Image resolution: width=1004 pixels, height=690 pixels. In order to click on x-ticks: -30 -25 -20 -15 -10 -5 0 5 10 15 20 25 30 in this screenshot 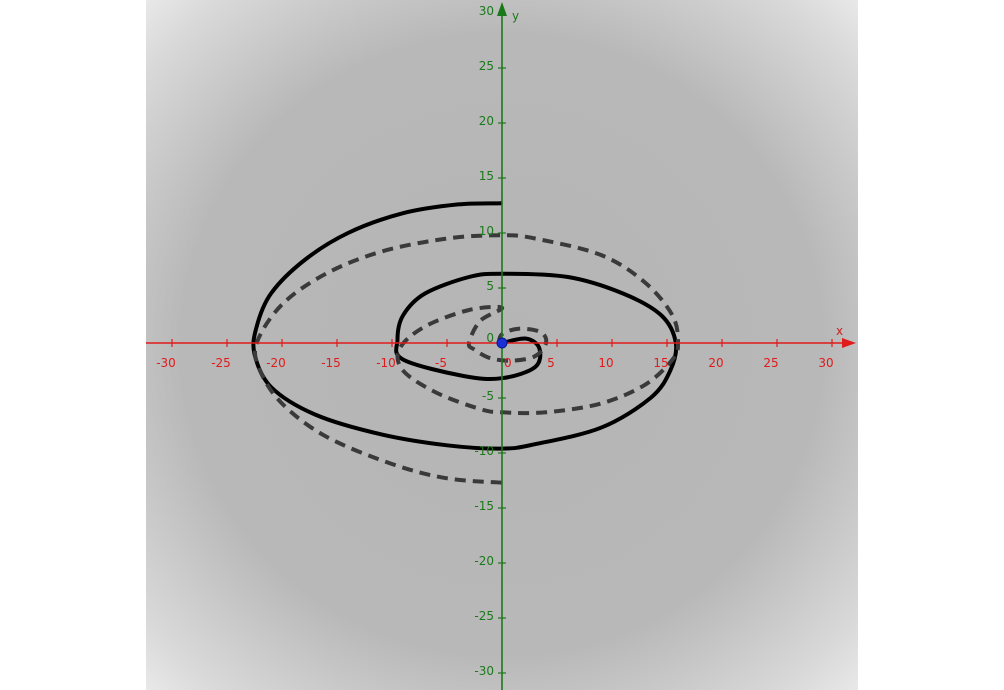, I will do `click(495, 354)`.